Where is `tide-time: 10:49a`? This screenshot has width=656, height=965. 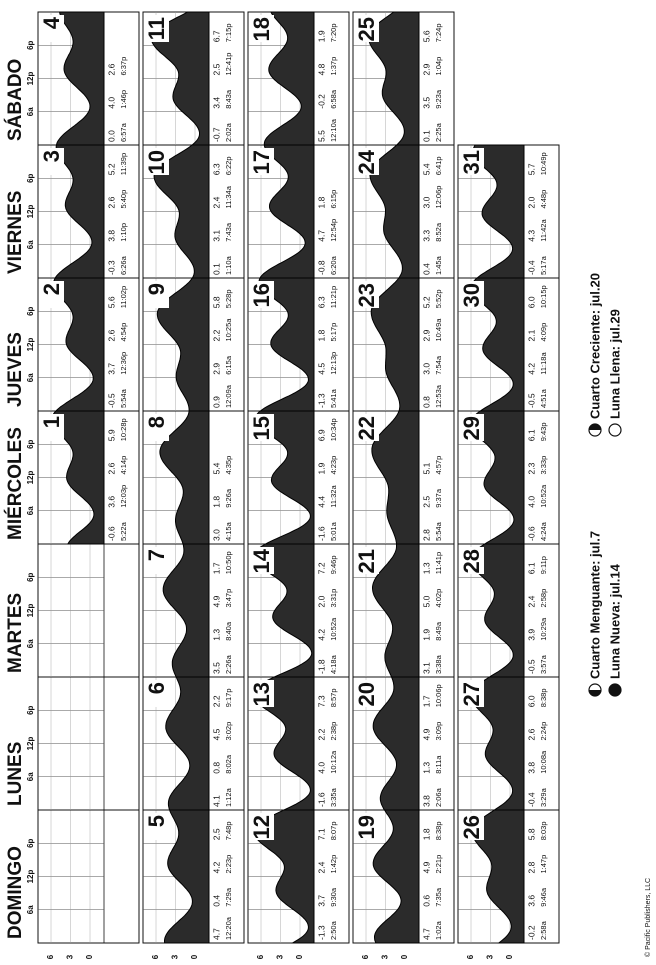 tide-time: 10:49a is located at coordinates (438, 330).